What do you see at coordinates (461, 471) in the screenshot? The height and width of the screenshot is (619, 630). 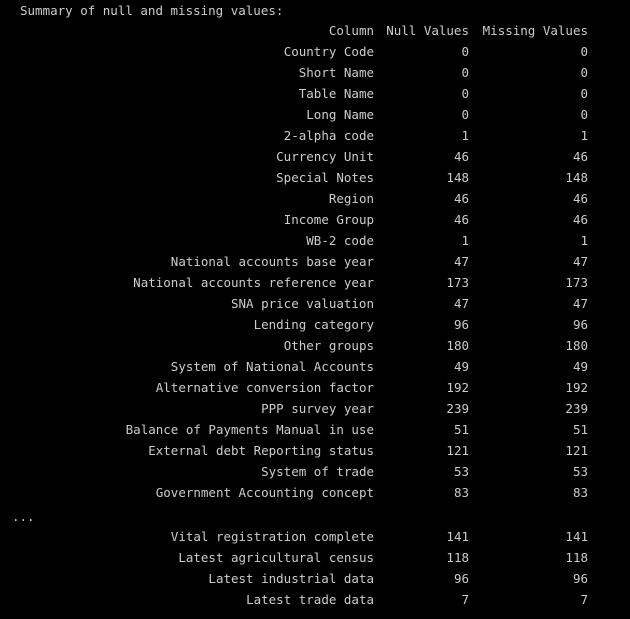 I see `row-null-count: 53` at bounding box center [461, 471].